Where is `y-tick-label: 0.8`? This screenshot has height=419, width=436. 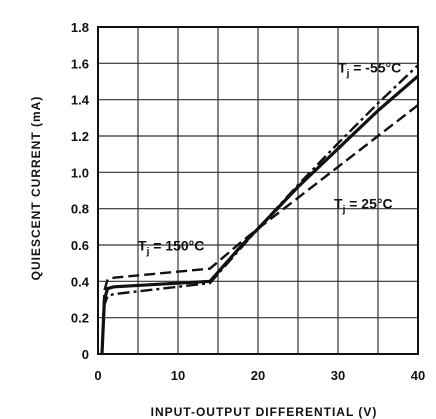 y-tick-label: 0.8 is located at coordinates (80, 209).